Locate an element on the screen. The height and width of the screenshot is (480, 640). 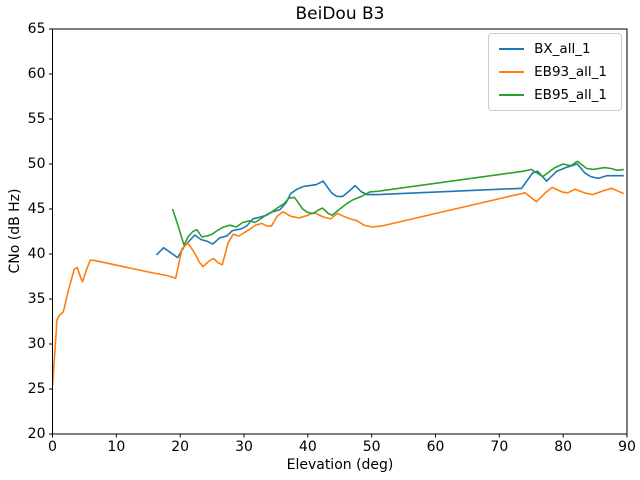
x-axis-label: Elevation (deg) is located at coordinates (340, 465).